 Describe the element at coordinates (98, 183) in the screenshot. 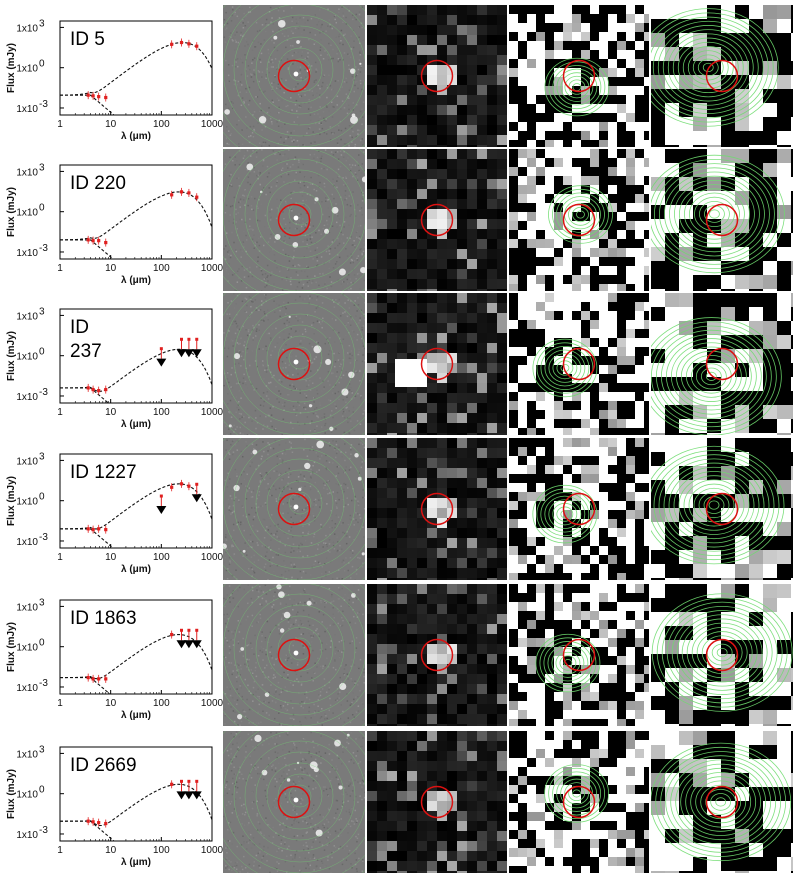

I see `source-id-label: ID 220` at that location.